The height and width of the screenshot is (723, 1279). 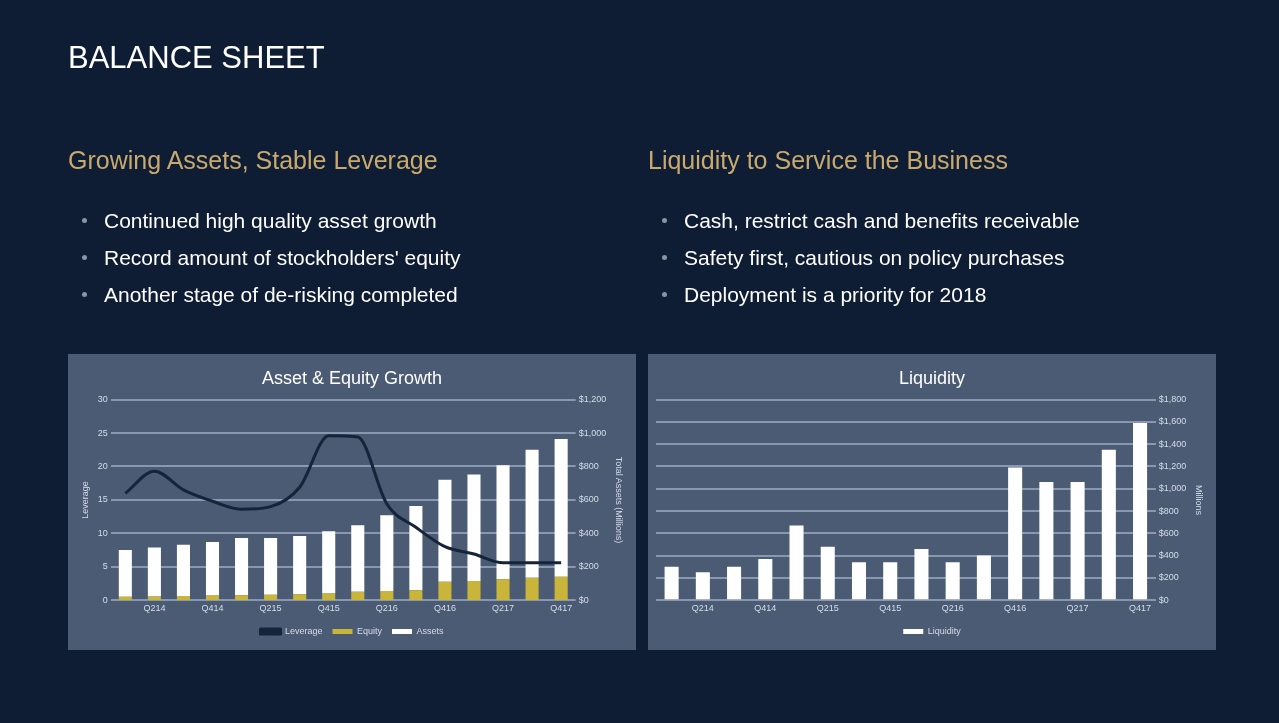 What do you see at coordinates (430, 630) in the screenshot?
I see `legend-label: Assets` at bounding box center [430, 630].